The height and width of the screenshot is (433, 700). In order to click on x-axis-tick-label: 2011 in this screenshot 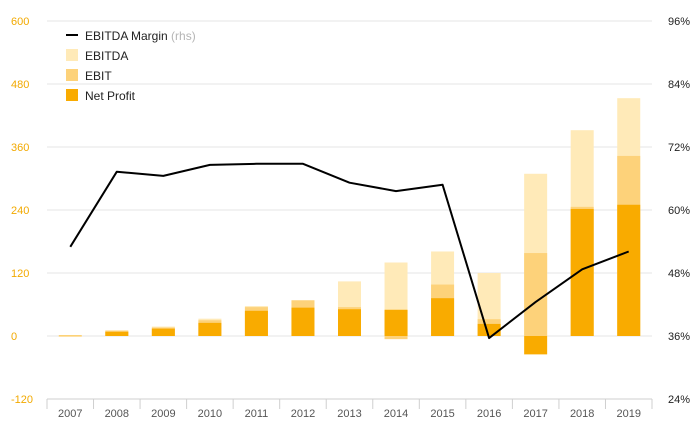, I will do `click(257, 414)`.